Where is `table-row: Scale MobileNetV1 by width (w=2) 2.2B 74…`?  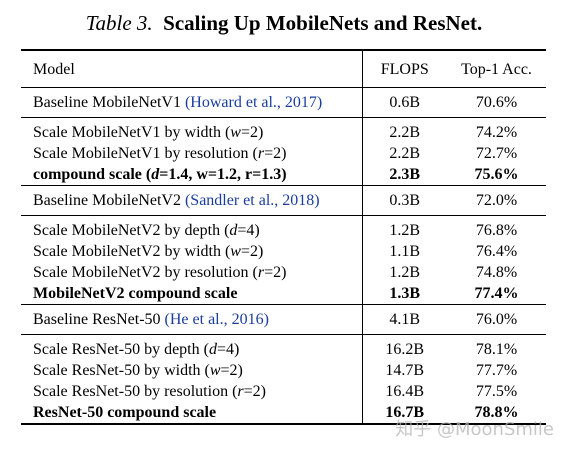 table-row: Scale MobileNetV1 by width (w=2) 2.2B 74… is located at coordinates (283, 130).